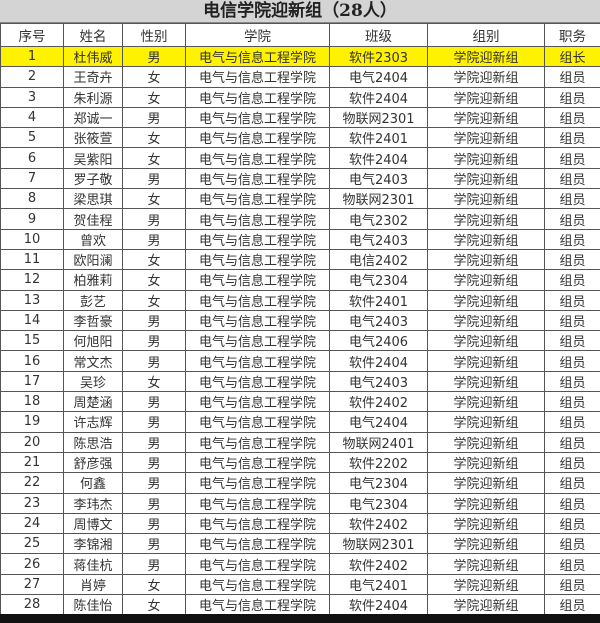 Image resolution: width=600 pixels, height=623 pixels. What do you see at coordinates (93, 442) in the screenshot?
I see `cell-name: 陈思浩` at bounding box center [93, 442].